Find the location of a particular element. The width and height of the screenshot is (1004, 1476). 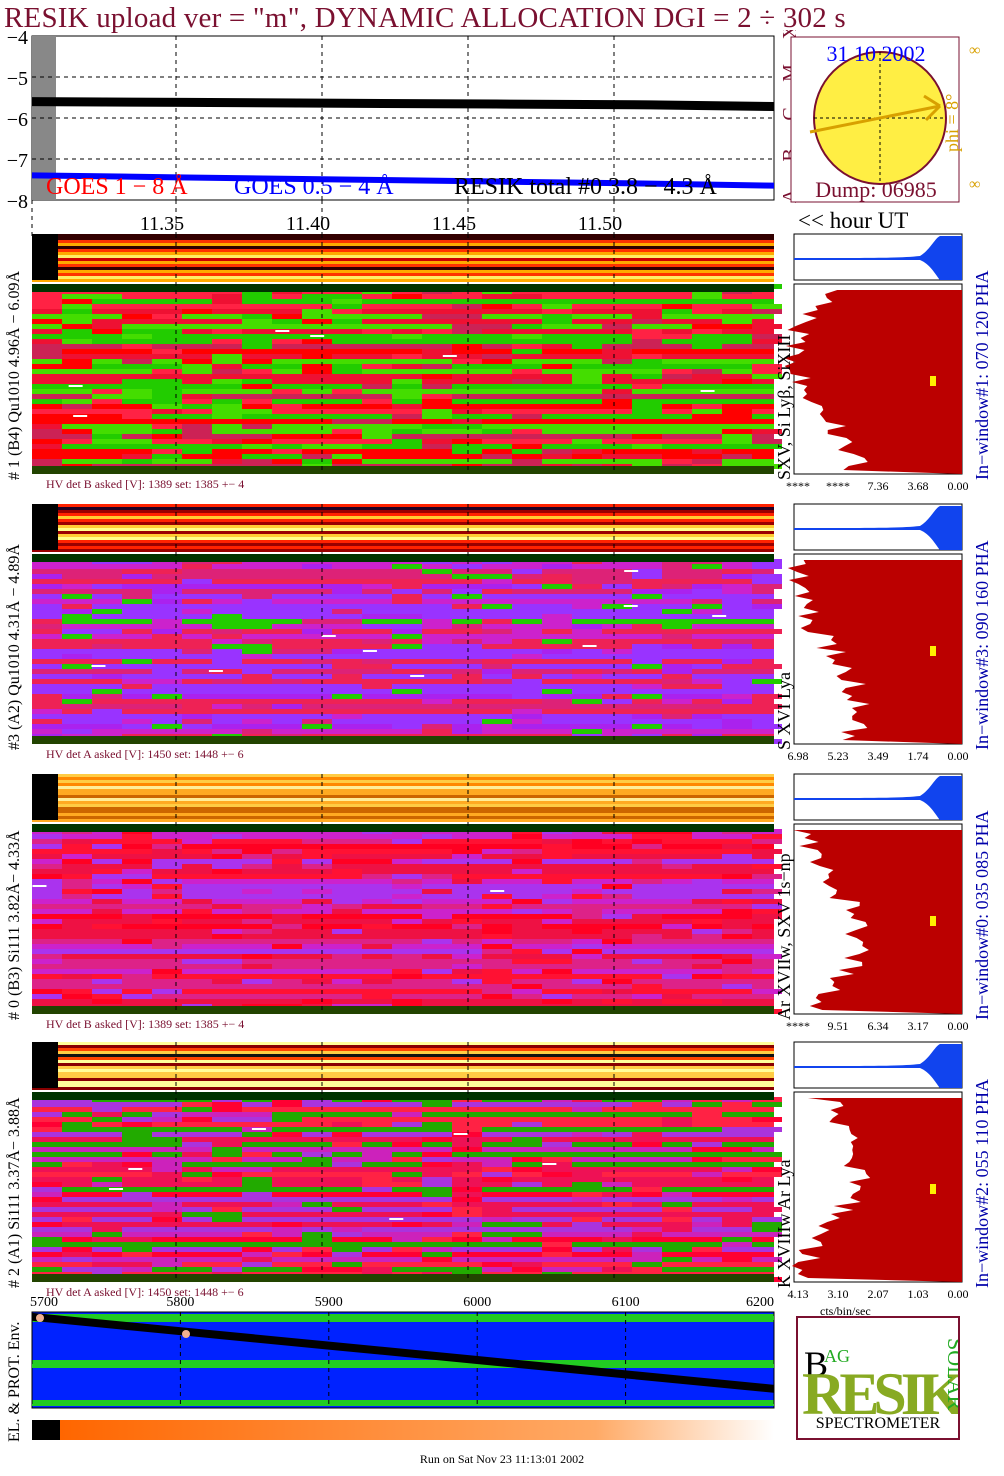

env-marker-mid is located at coordinates (186, 1334).